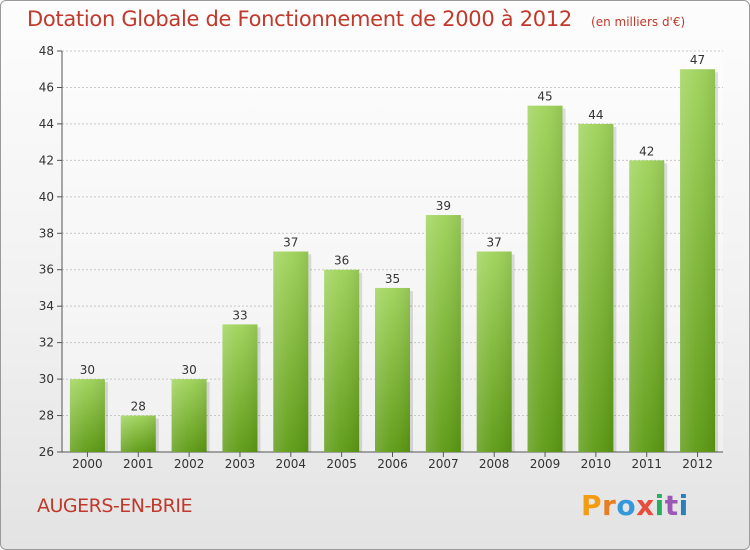 The height and width of the screenshot is (550, 750). Describe the element at coordinates (392, 279) in the screenshot. I see `data-label: 35` at that location.